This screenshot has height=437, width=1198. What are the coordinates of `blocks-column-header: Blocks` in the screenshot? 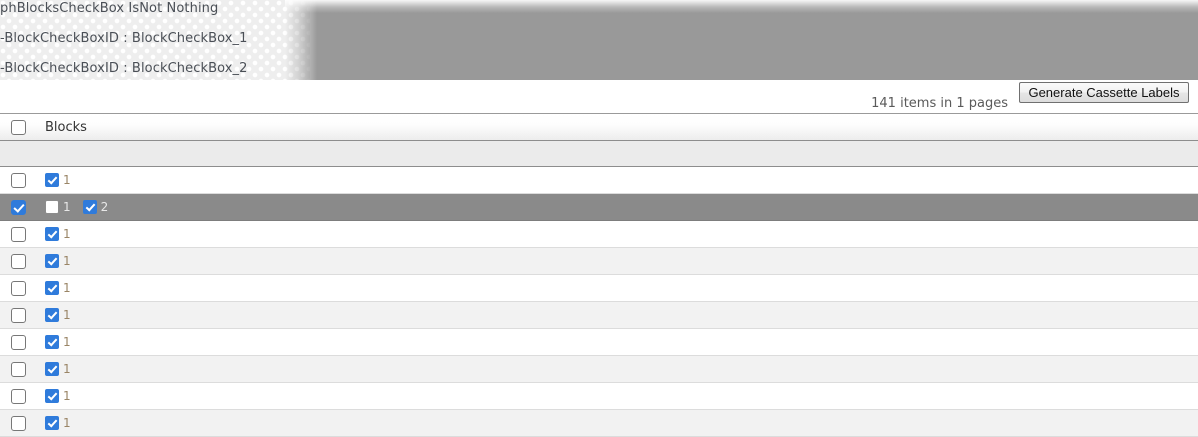 It's located at (66, 127).